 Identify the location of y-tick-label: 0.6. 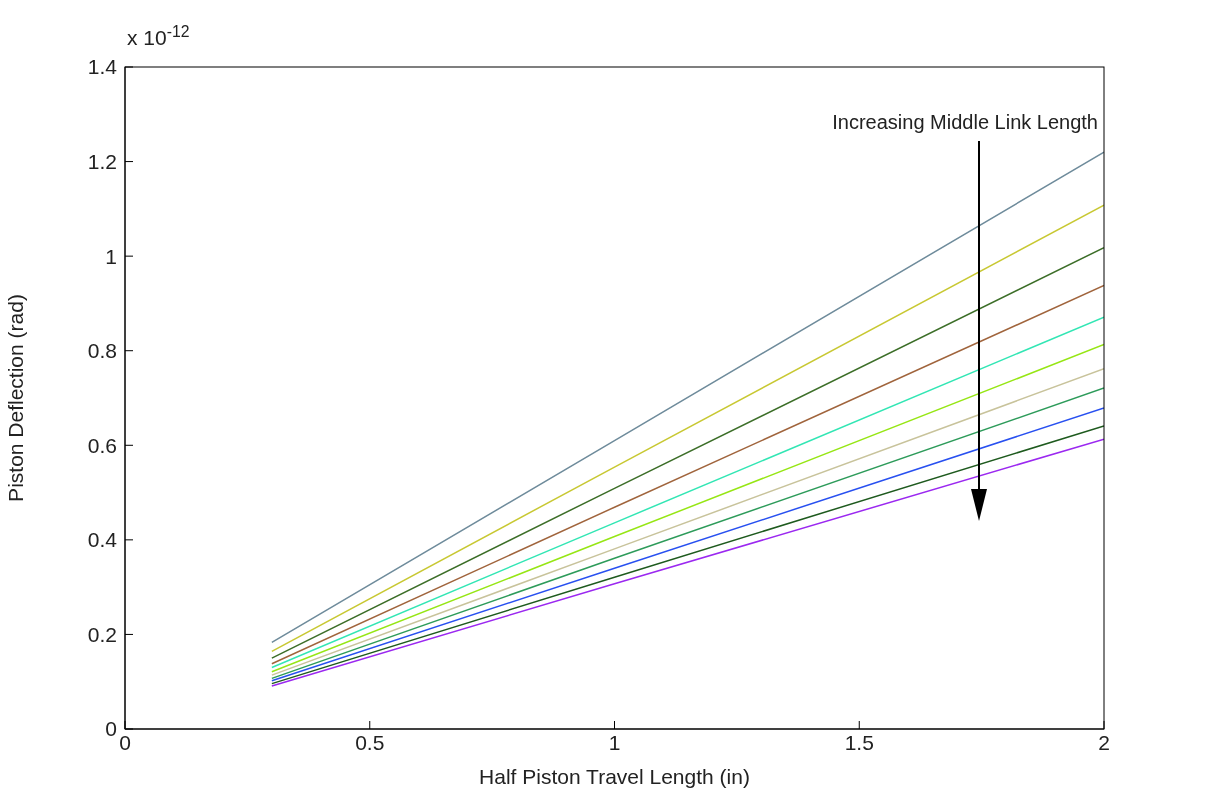
(102, 445).